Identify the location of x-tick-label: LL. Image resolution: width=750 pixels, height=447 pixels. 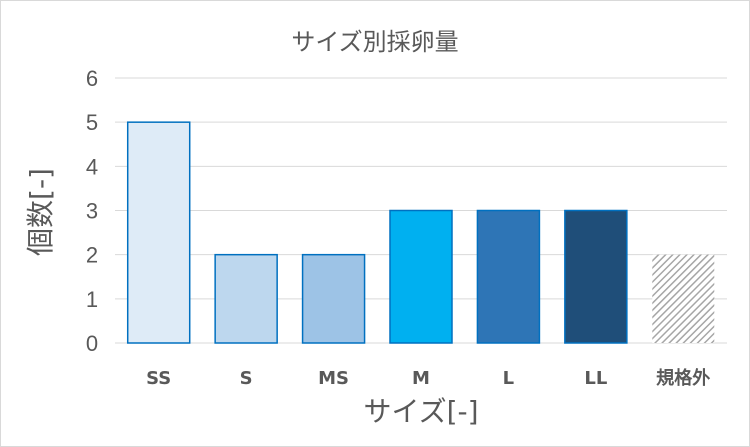
(595, 378).